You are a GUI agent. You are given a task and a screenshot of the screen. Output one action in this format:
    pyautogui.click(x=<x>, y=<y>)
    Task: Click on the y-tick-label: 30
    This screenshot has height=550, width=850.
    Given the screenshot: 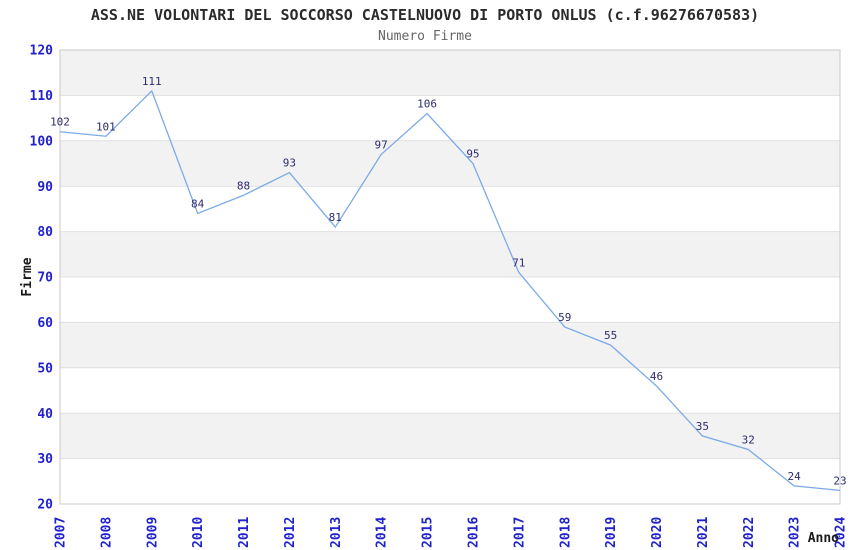 What is the action you would take?
    pyautogui.click(x=45, y=459)
    